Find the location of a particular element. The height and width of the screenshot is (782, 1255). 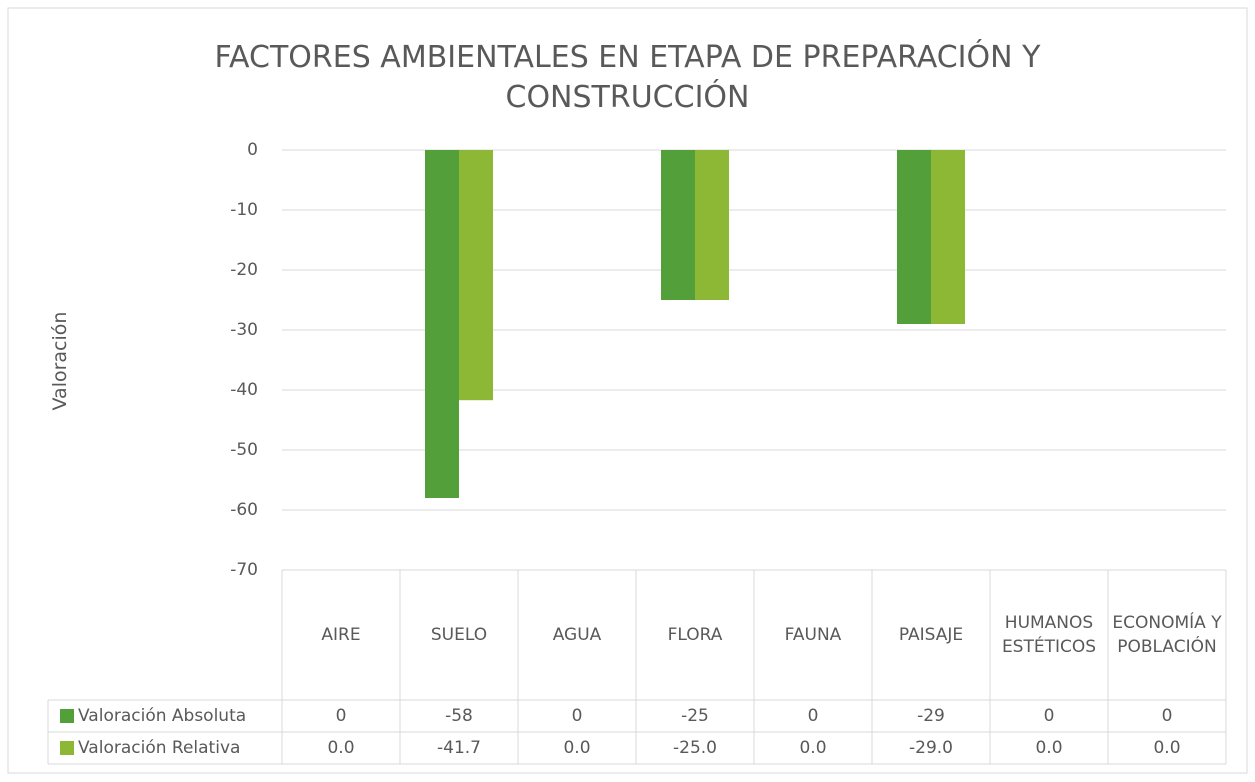

x-tick-label: FLORA is located at coordinates (695, 635).